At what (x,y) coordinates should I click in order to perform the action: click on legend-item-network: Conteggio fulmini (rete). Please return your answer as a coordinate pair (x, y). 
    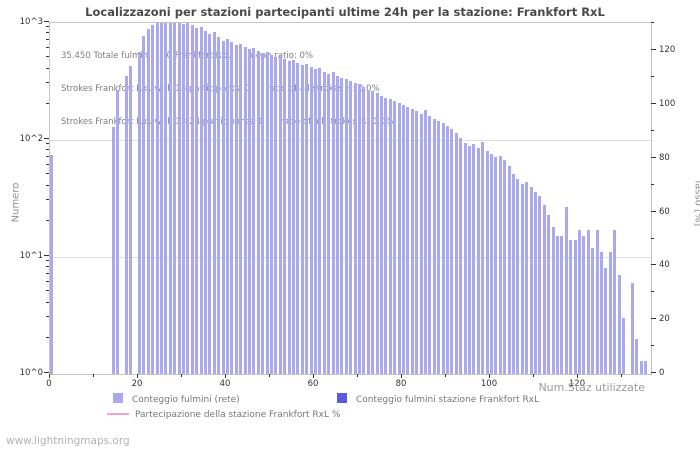
    Looking at the image, I should click on (176, 399).